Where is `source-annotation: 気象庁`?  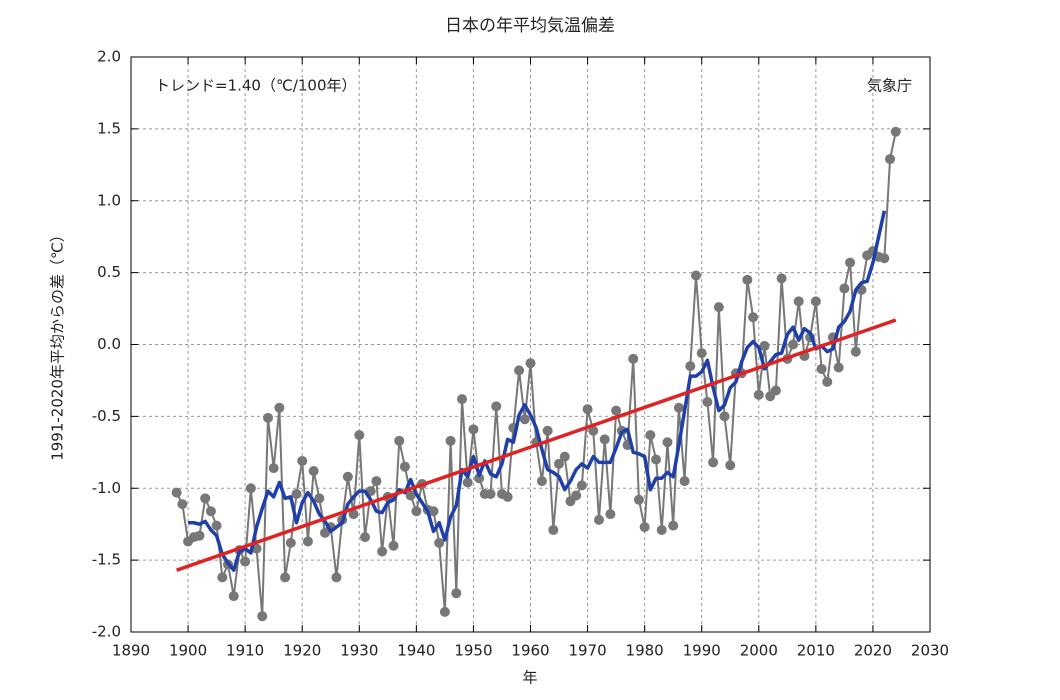
source-annotation: 気象庁 is located at coordinates (889, 86).